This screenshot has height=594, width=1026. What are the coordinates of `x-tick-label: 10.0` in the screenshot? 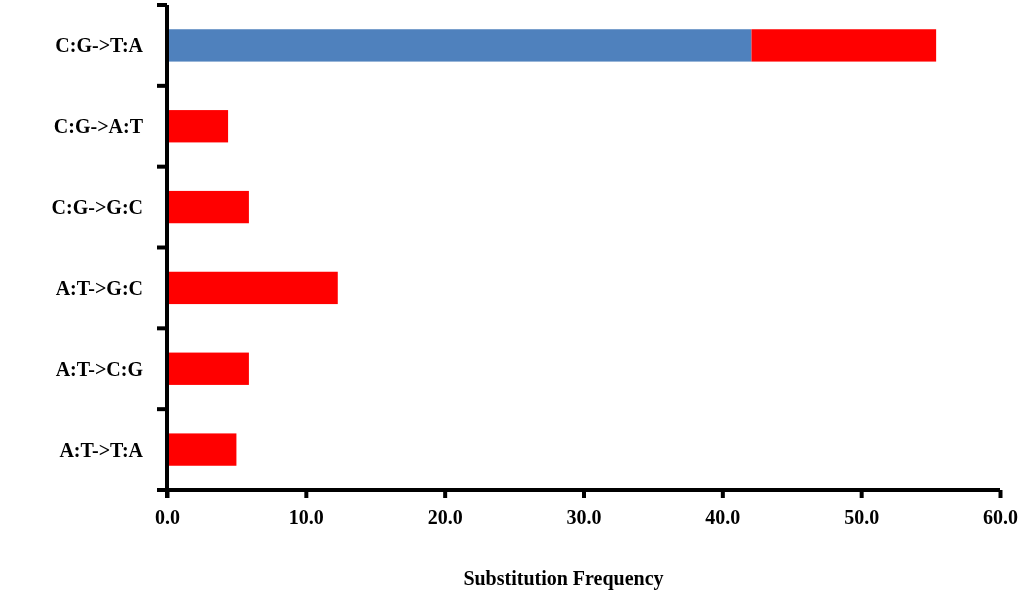 It's located at (306, 517).